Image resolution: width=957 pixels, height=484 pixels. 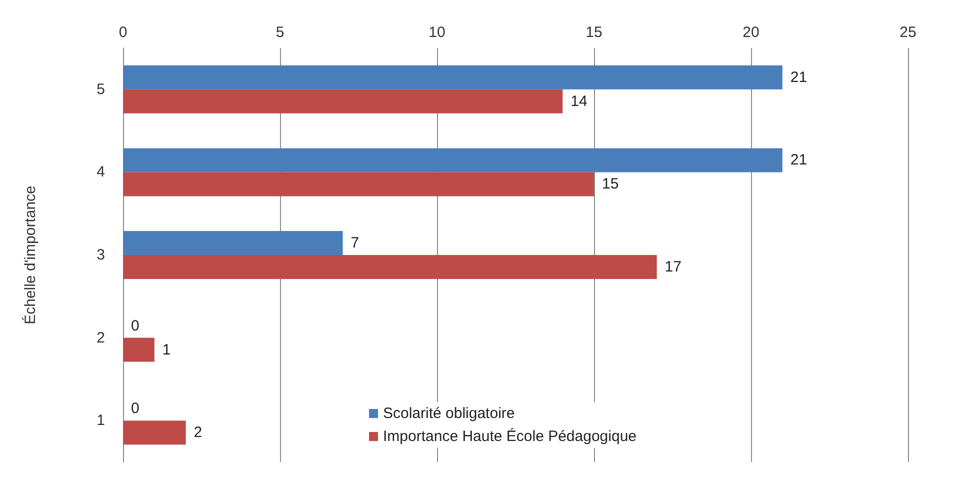 I want to click on data-label: 7, so click(x=355, y=243).